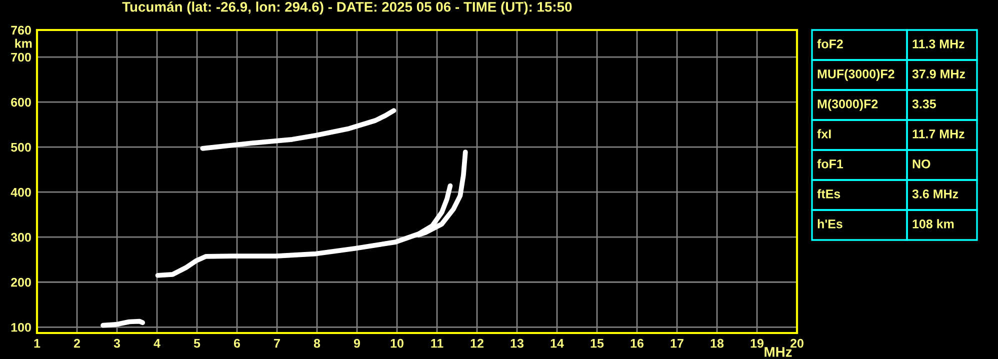 The height and width of the screenshot is (359, 998). What do you see at coordinates (938, 44) in the screenshot?
I see `text: 11.3 MHz` at bounding box center [938, 44].